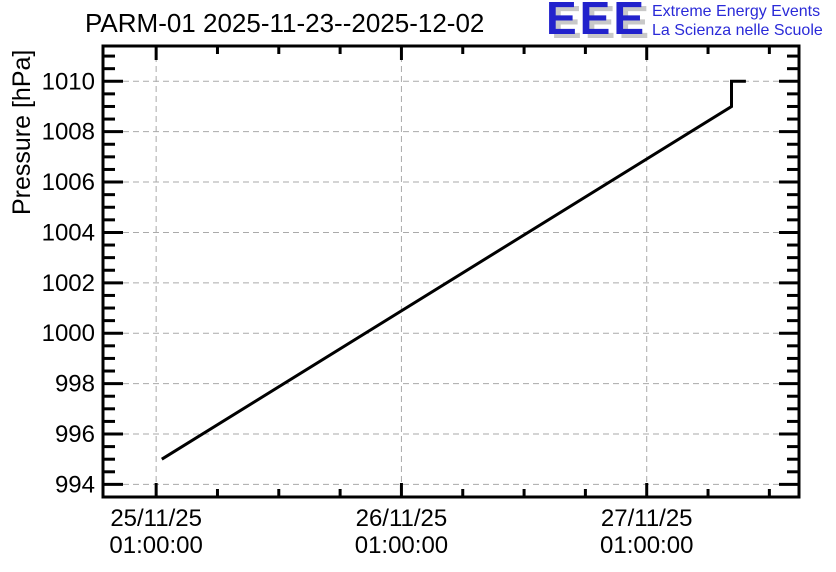  I want to click on y-tick-label: 1006, so click(68, 182).